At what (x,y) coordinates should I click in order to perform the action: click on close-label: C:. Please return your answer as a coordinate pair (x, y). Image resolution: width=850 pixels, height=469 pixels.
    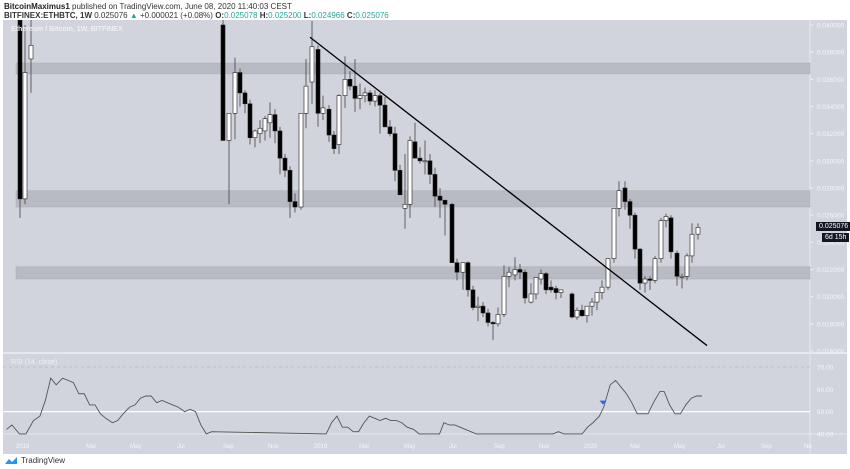
    Looking at the image, I should click on (351, 15).